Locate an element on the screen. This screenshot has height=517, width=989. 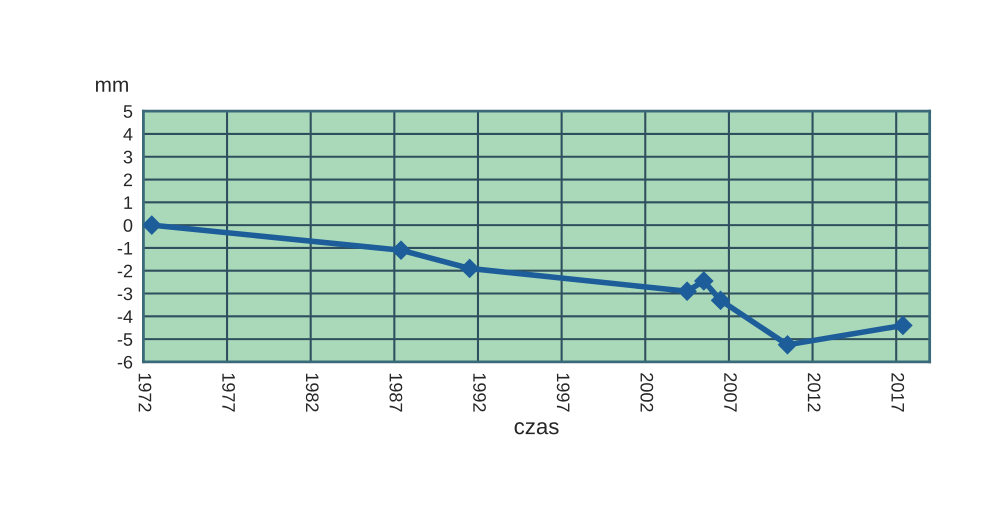
x-tick-label: 1992 is located at coordinates (479, 393).